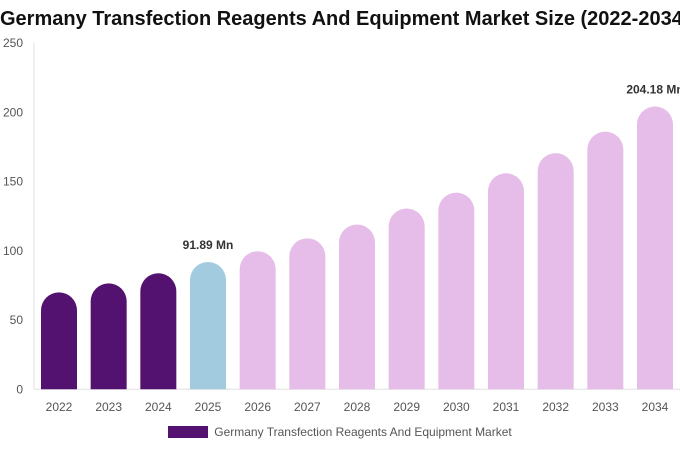 The width and height of the screenshot is (680, 450). What do you see at coordinates (59, 407) in the screenshot?
I see `x-tick-label: 2022` at bounding box center [59, 407].